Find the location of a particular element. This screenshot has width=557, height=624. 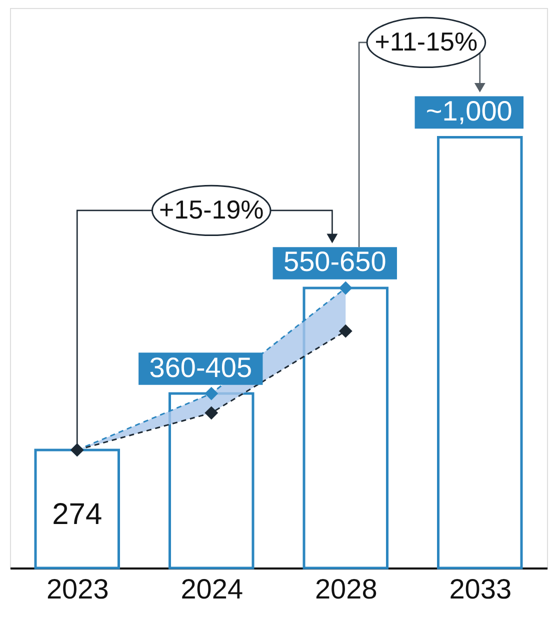

data-label: 274 is located at coordinates (77, 514).